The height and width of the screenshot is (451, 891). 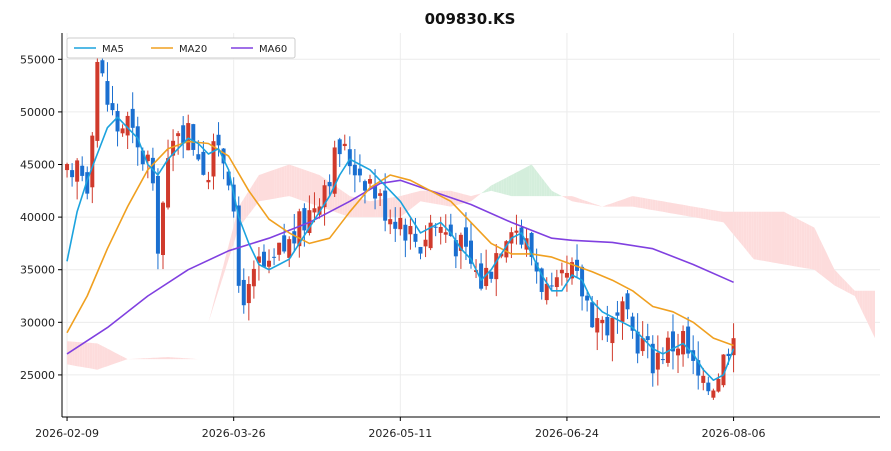 What do you see at coordinates (567, 433) in the screenshot?
I see `x-tick-label: 2026-06-24` at bounding box center [567, 433].